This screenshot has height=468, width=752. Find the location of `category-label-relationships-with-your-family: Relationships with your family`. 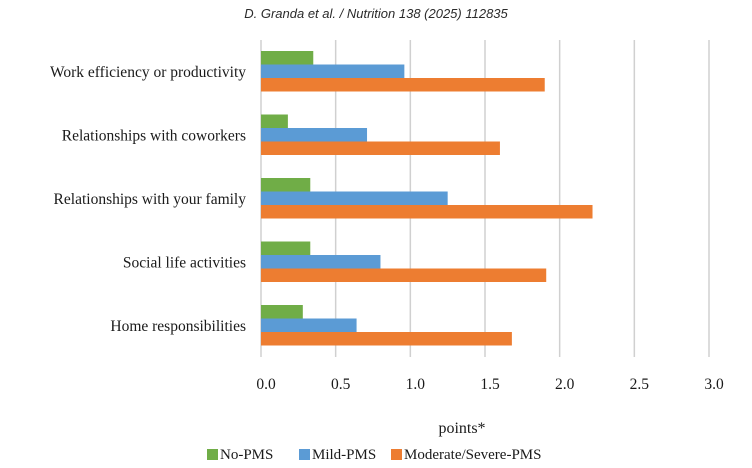

category-label-relationships-with-your-family: Relationships with your family is located at coordinates (150, 199).